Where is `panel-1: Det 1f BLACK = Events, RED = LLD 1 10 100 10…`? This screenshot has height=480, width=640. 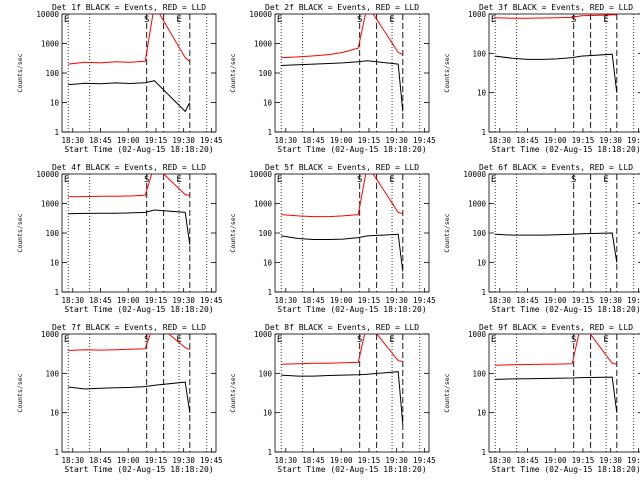 panel-1: Det 1f BLACK = Events, RED = LLD 1 10 100 10… is located at coordinates (119, 78).